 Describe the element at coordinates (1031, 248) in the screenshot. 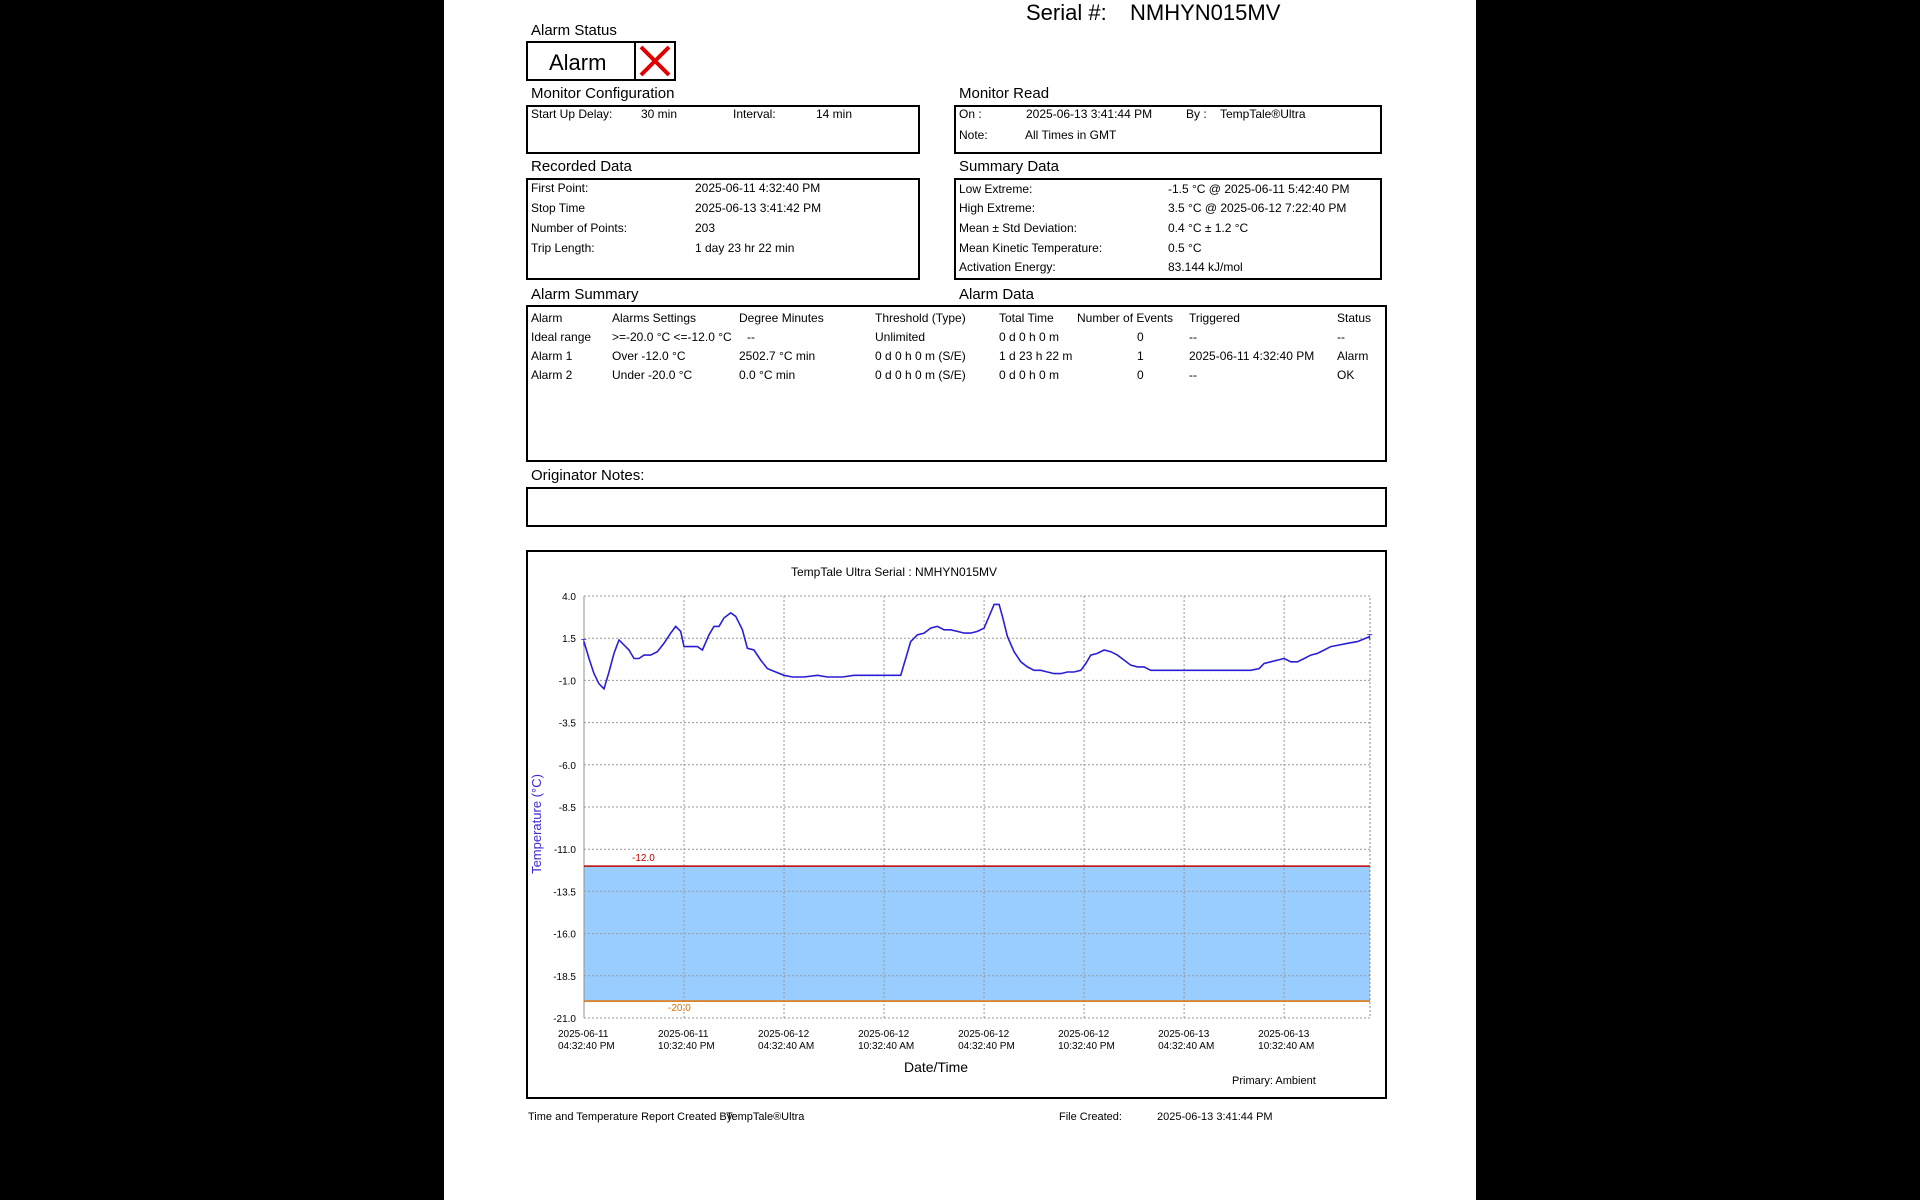

I see `mkt-label: Mean Kinetic Temperature:` at that location.